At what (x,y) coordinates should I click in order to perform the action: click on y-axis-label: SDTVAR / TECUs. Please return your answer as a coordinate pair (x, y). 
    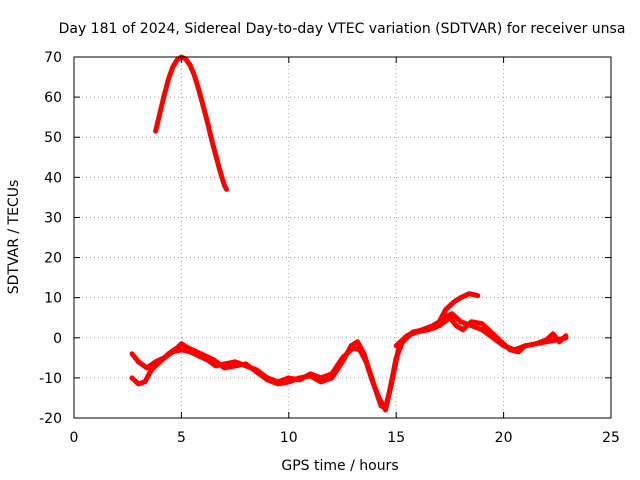
    Looking at the image, I should click on (14, 237).